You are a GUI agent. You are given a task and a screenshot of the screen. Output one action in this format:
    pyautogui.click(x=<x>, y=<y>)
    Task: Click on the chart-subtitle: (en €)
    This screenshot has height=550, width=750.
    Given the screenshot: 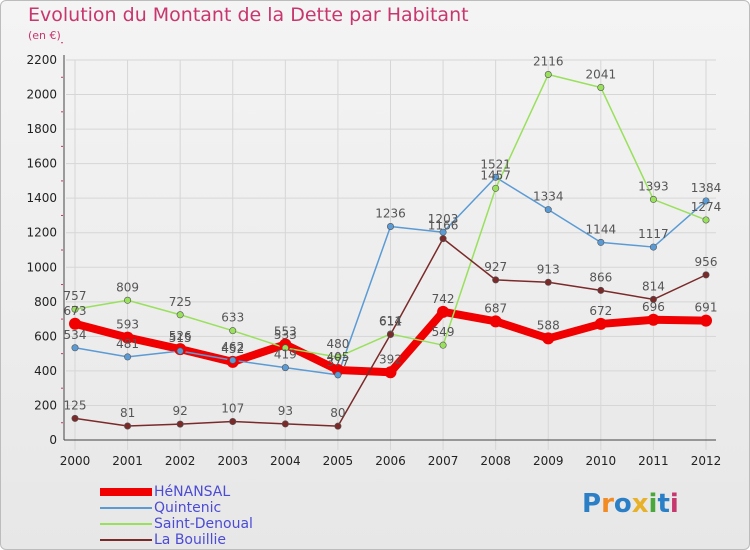 What is the action you would take?
    pyautogui.click(x=44, y=35)
    